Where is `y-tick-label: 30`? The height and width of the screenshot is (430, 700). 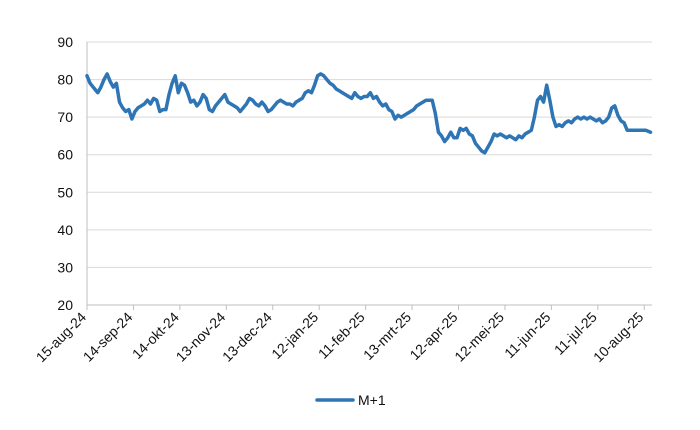
y-tick-label: 30 is located at coordinates (65, 267).